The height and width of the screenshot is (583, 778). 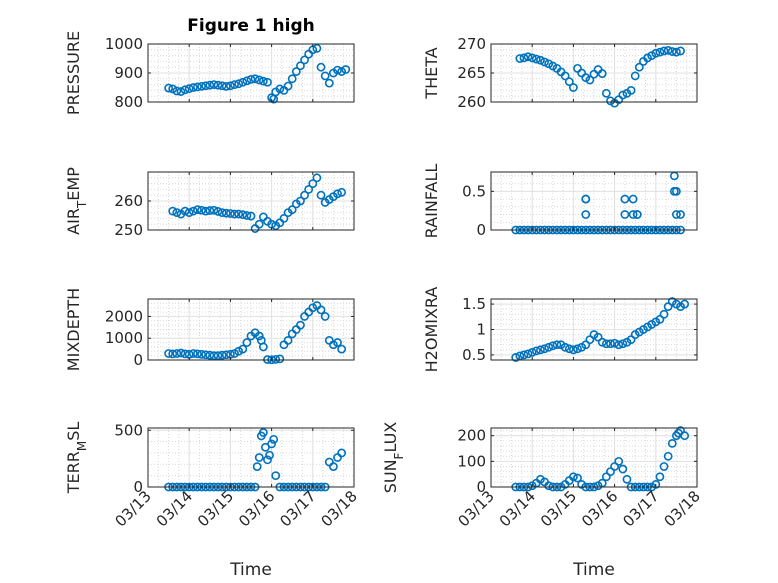 What do you see at coordinates (558, 508) in the screenshot?
I see `x-tick-label: 03/15` at bounding box center [558, 508].